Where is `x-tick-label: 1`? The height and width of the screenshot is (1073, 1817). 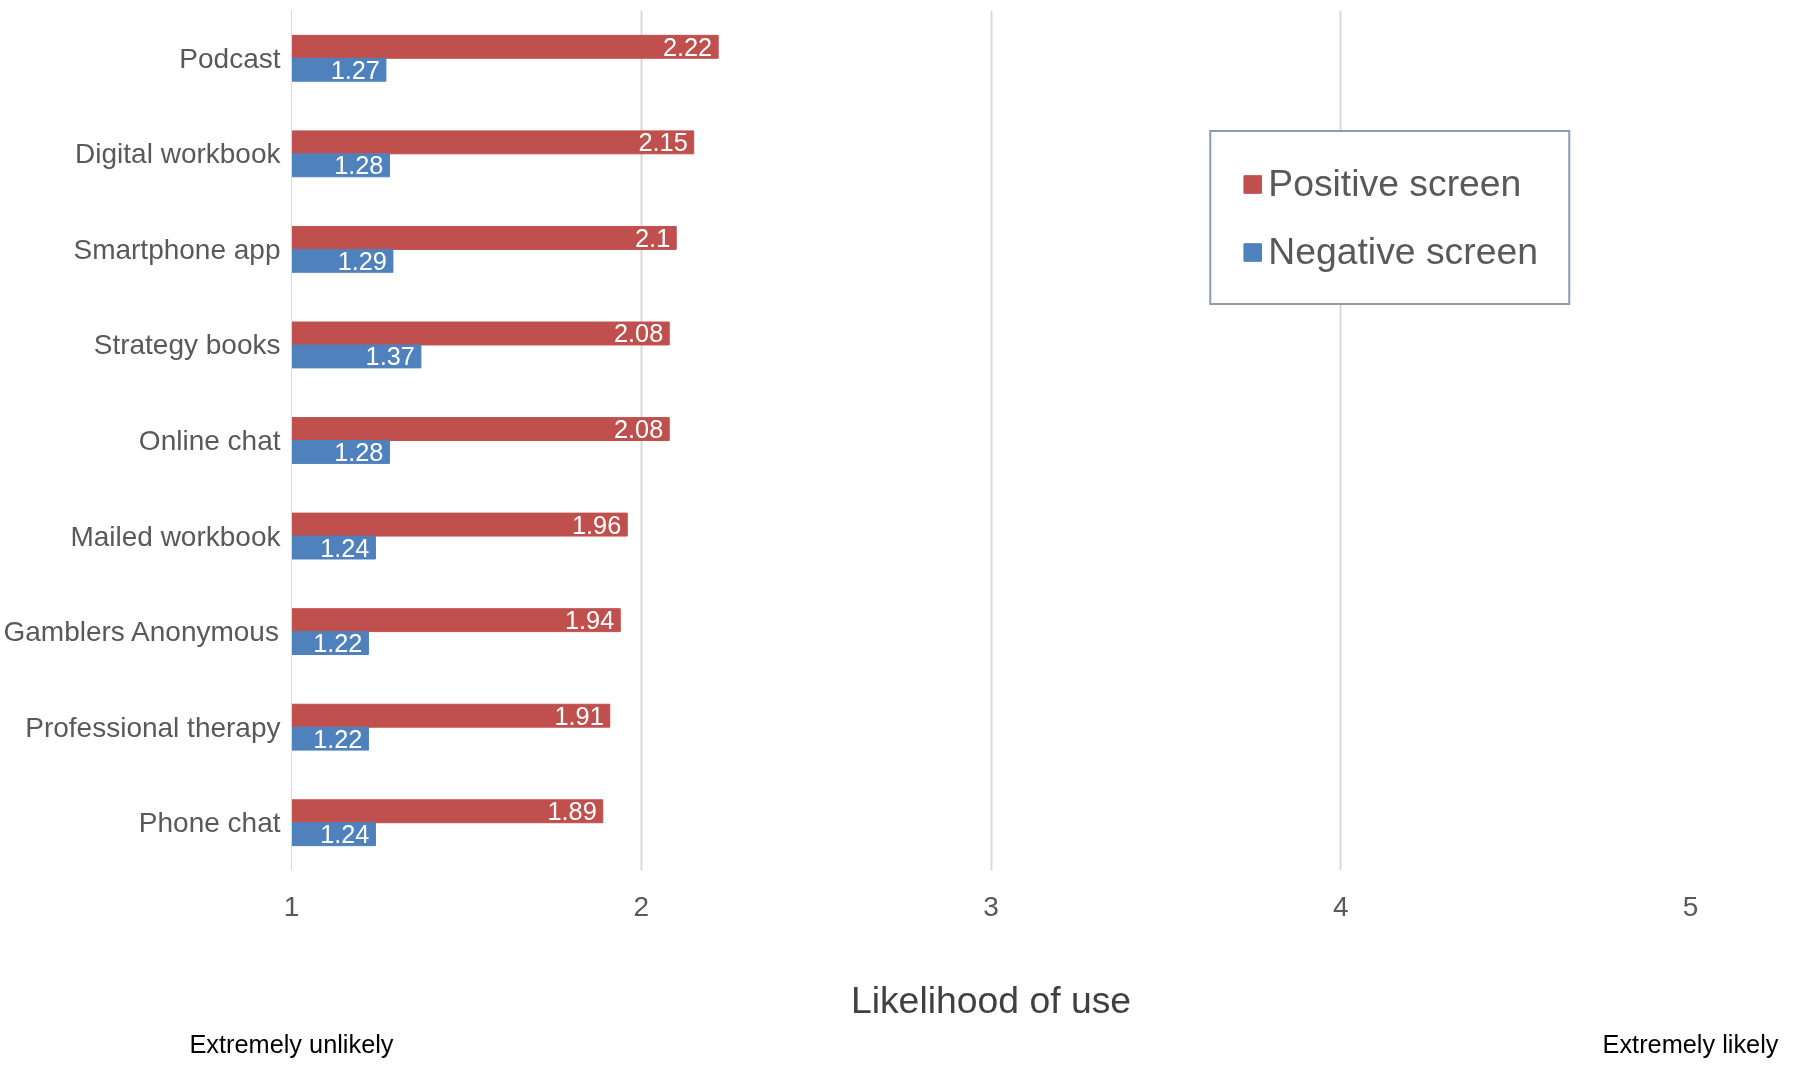 x-tick-label: 1 is located at coordinates (291, 906).